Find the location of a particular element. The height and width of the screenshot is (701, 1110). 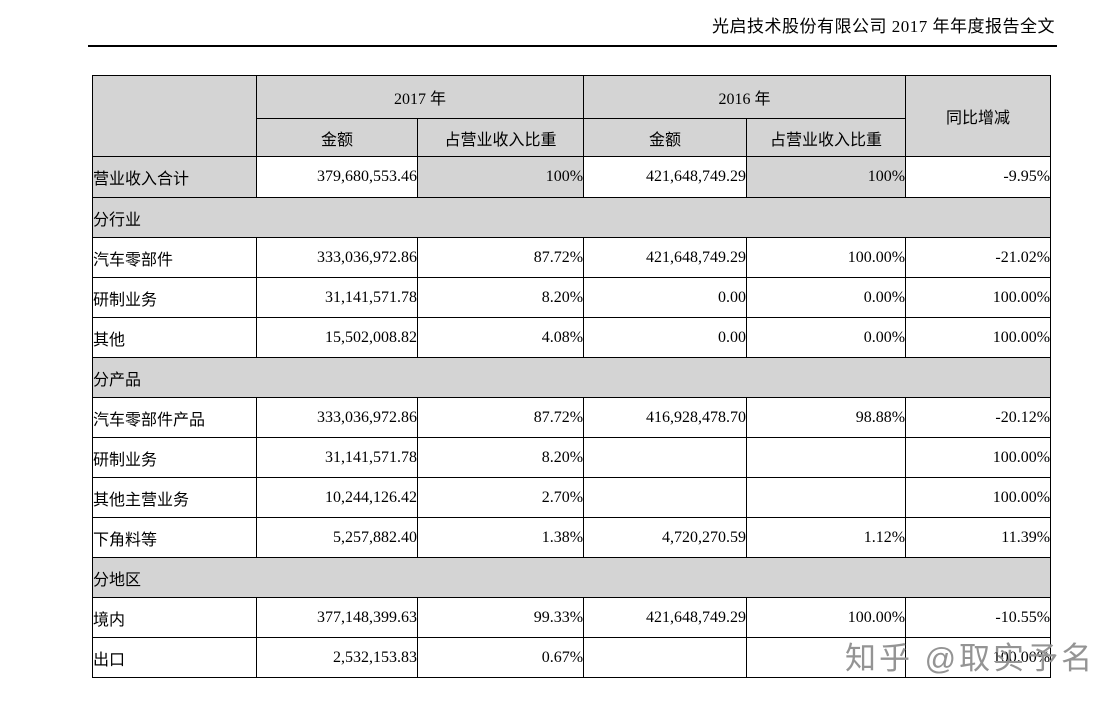

row-label: 境内 is located at coordinates (174, 617).